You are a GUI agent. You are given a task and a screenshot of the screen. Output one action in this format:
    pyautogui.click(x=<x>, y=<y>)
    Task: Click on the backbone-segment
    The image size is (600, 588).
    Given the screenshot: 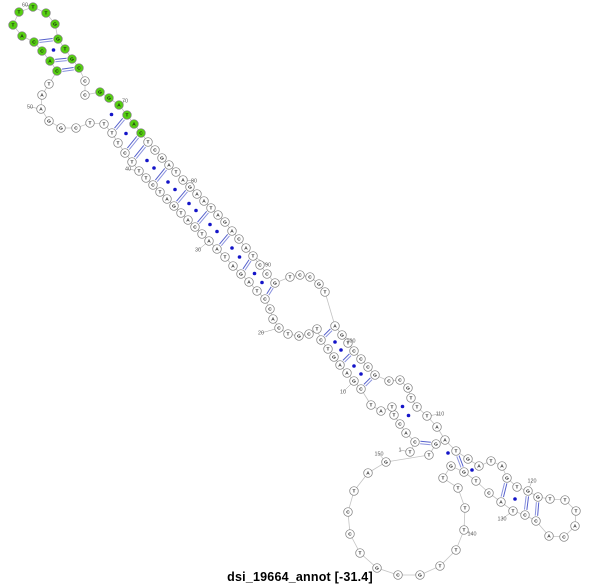 What is the action you would take?
    pyautogui.click(x=407, y=458)
    